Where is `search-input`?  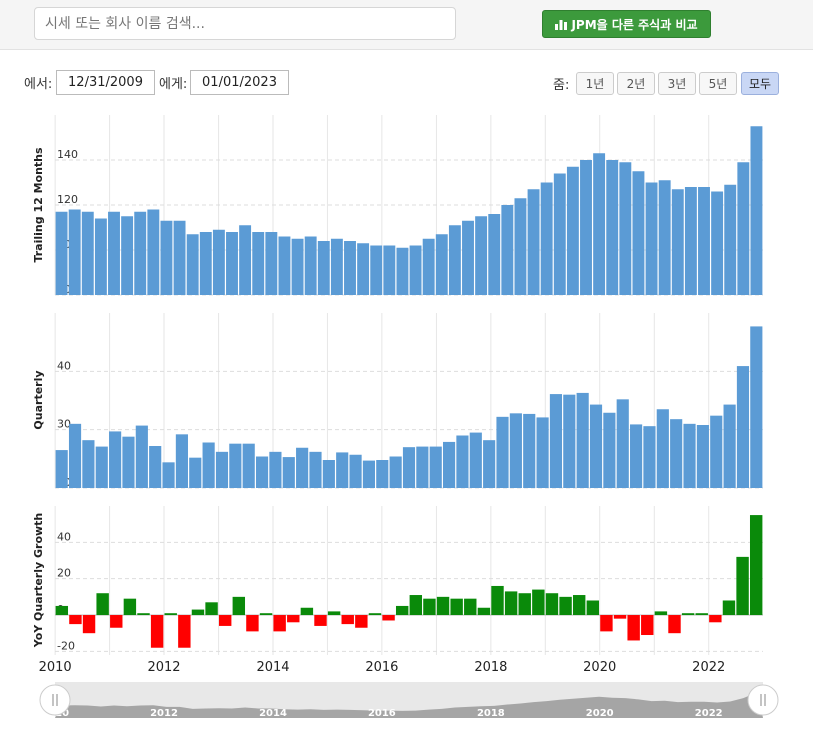
search-input is located at coordinates (245, 23).